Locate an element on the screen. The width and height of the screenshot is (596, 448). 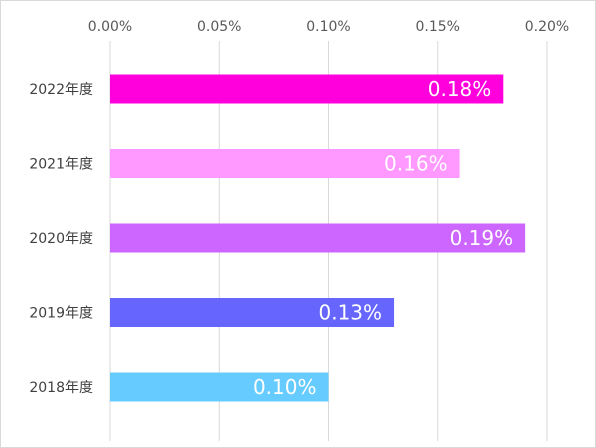
x-tick-label: 0.10% is located at coordinates (328, 27).